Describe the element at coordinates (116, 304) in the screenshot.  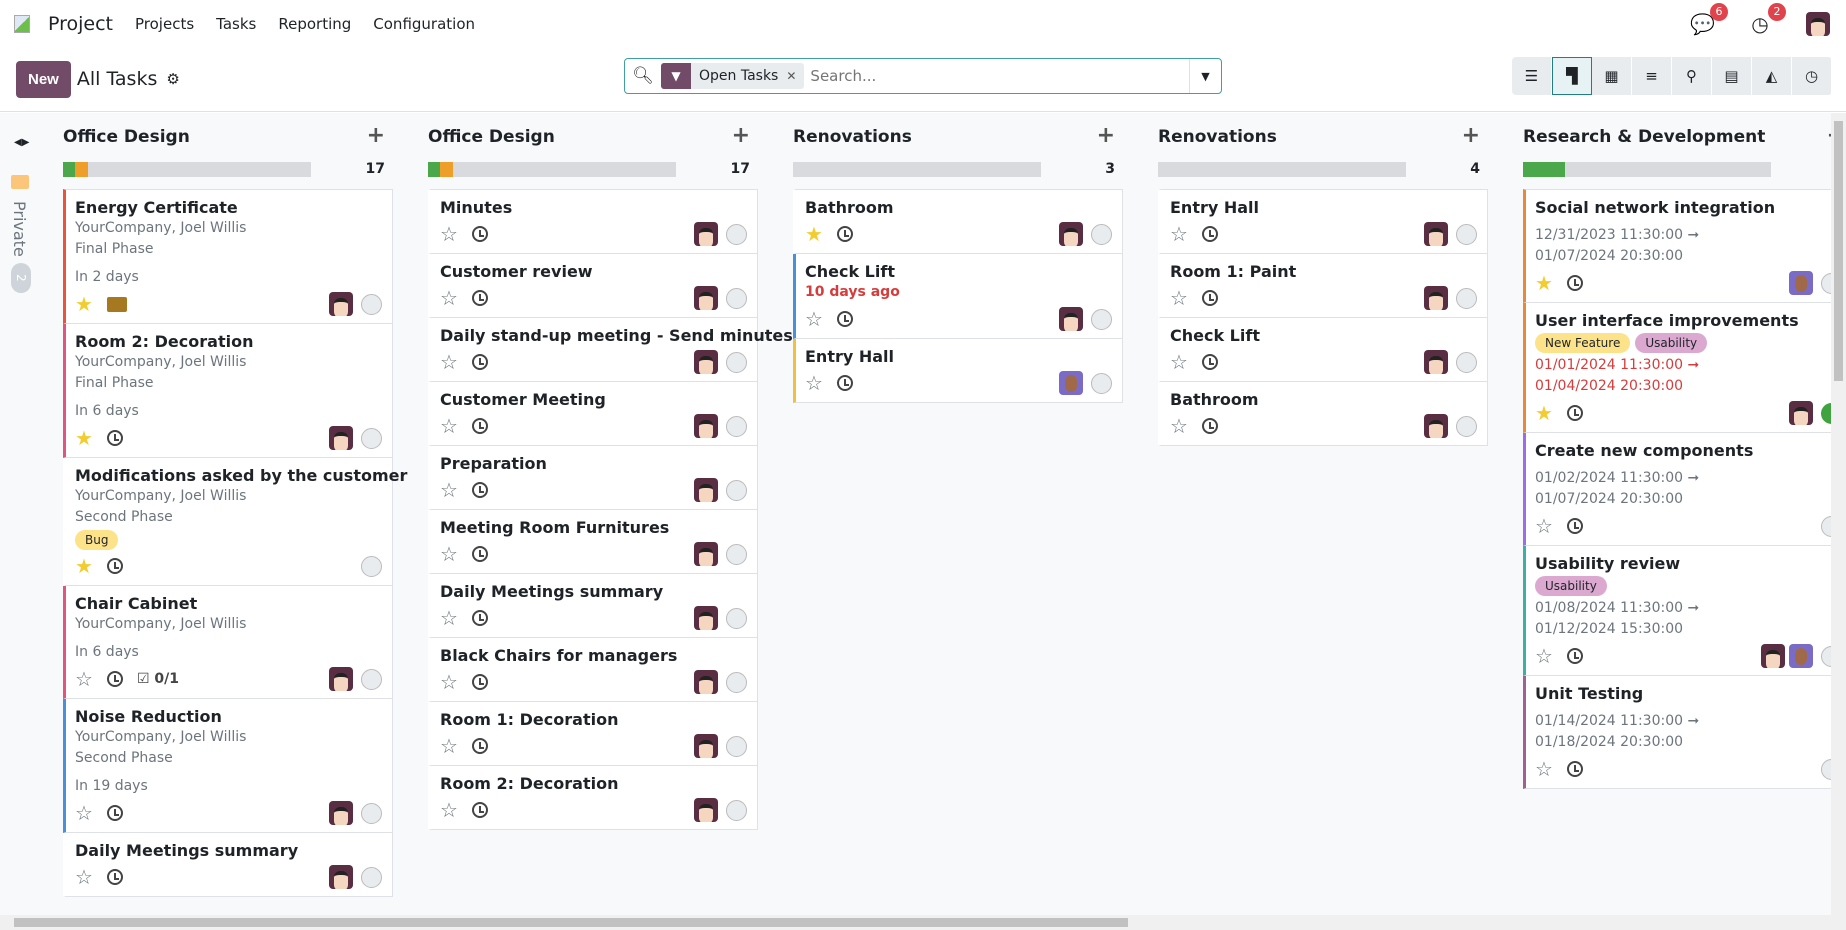
I see `envelope-icon` at that location.